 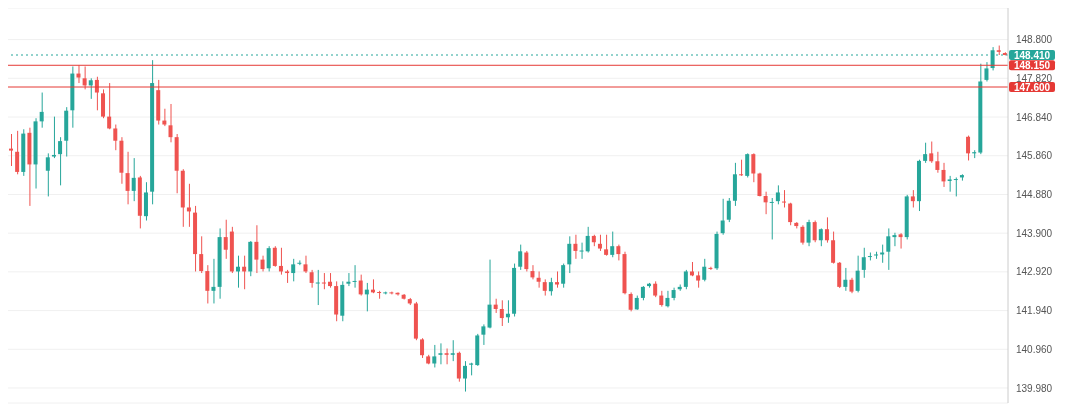 I want to click on ref-line-label: 148.410, so click(x=1032, y=55).